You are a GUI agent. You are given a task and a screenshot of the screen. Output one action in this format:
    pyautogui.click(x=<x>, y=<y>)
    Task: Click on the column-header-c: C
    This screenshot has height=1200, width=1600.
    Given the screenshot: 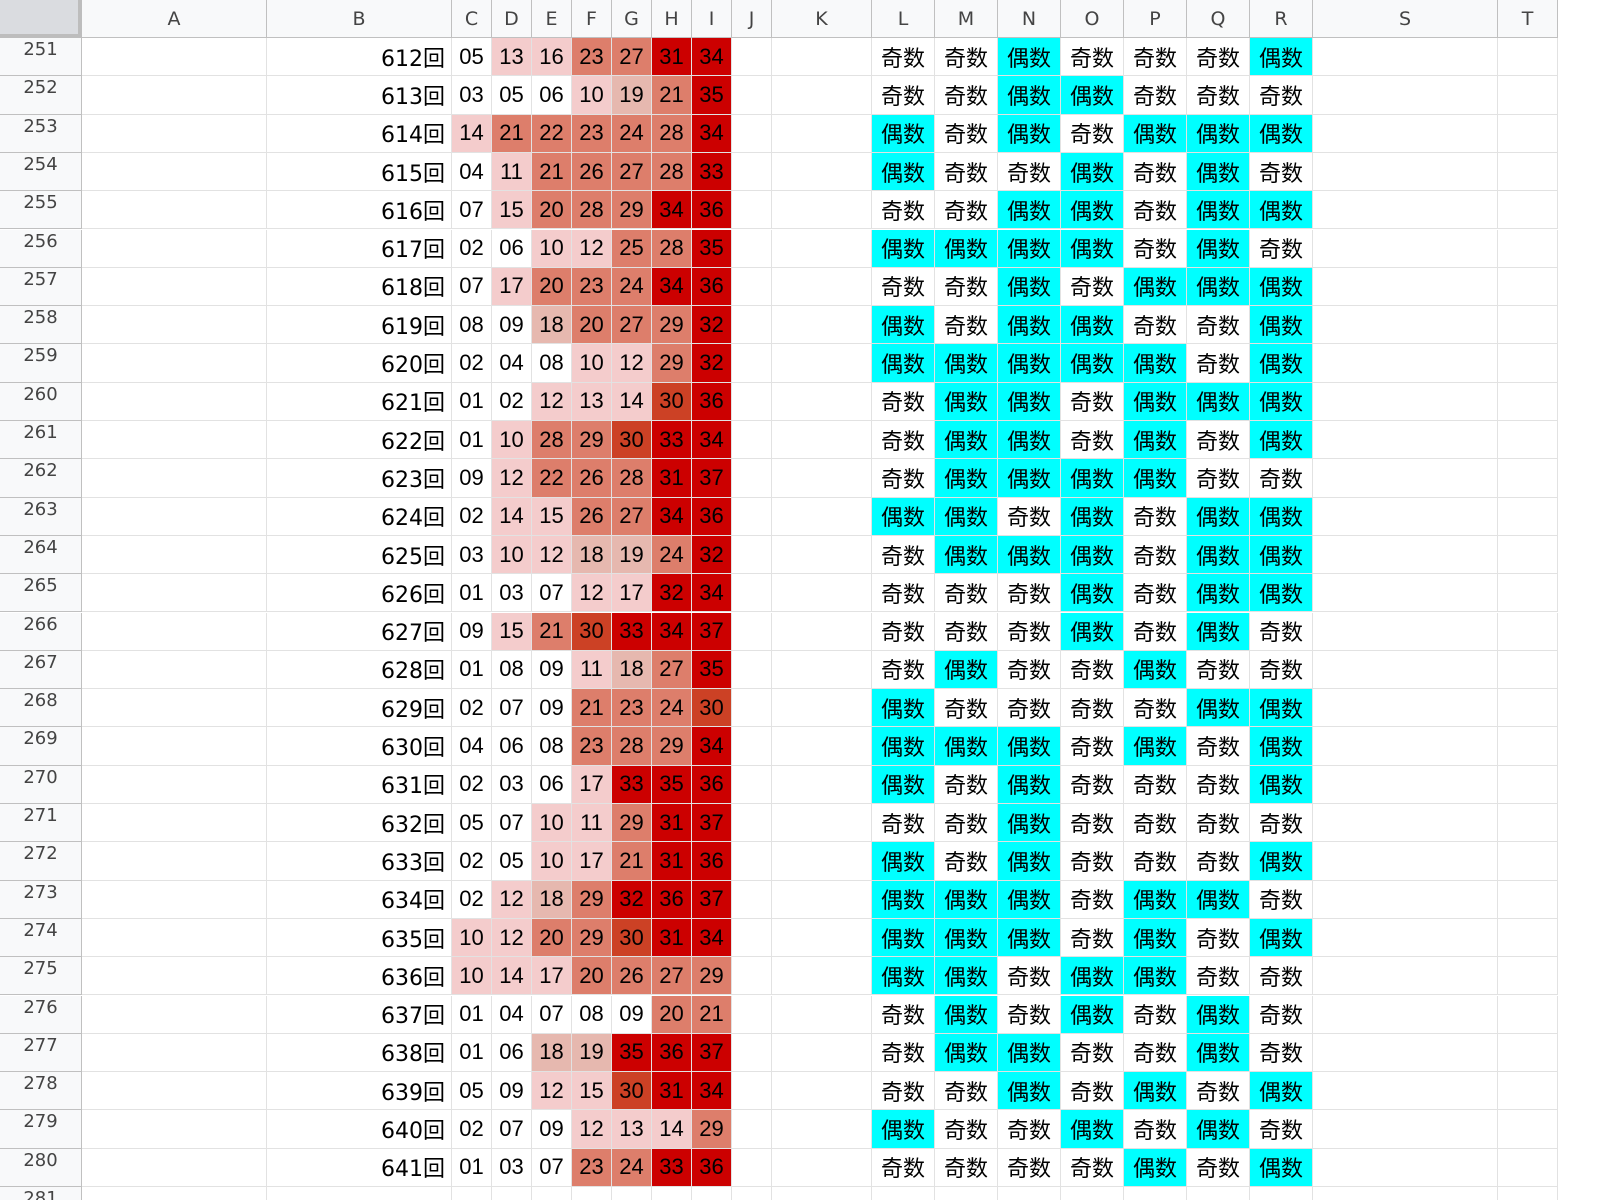 What is the action you would take?
    pyautogui.click(x=472, y=19)
    